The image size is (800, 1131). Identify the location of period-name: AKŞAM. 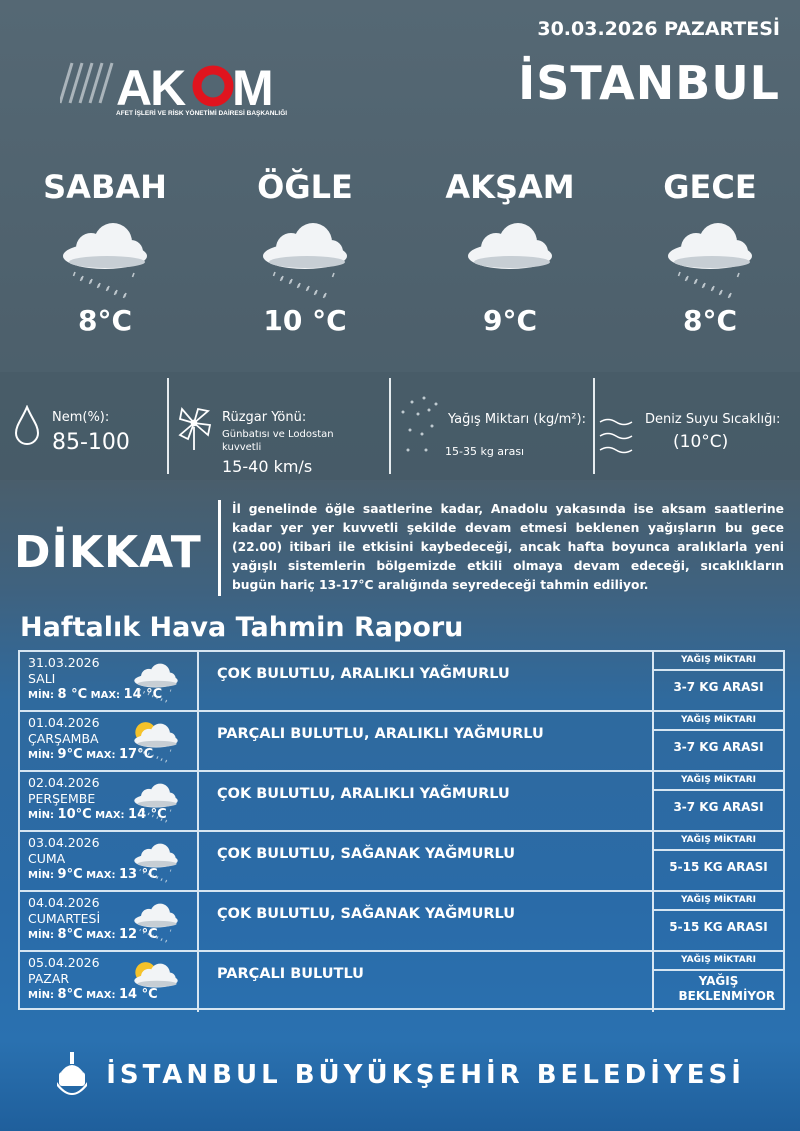
(510, 187).